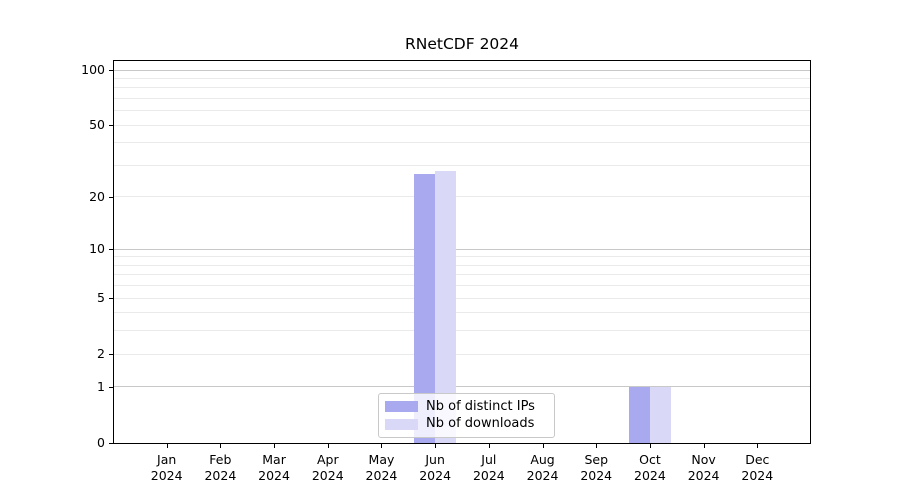 Image resolution: width=900 pixels, height=500 pixels. Describe the element at coordinates (596, 459) in the screenshot. I see `x-label-month: Sep` at that location.